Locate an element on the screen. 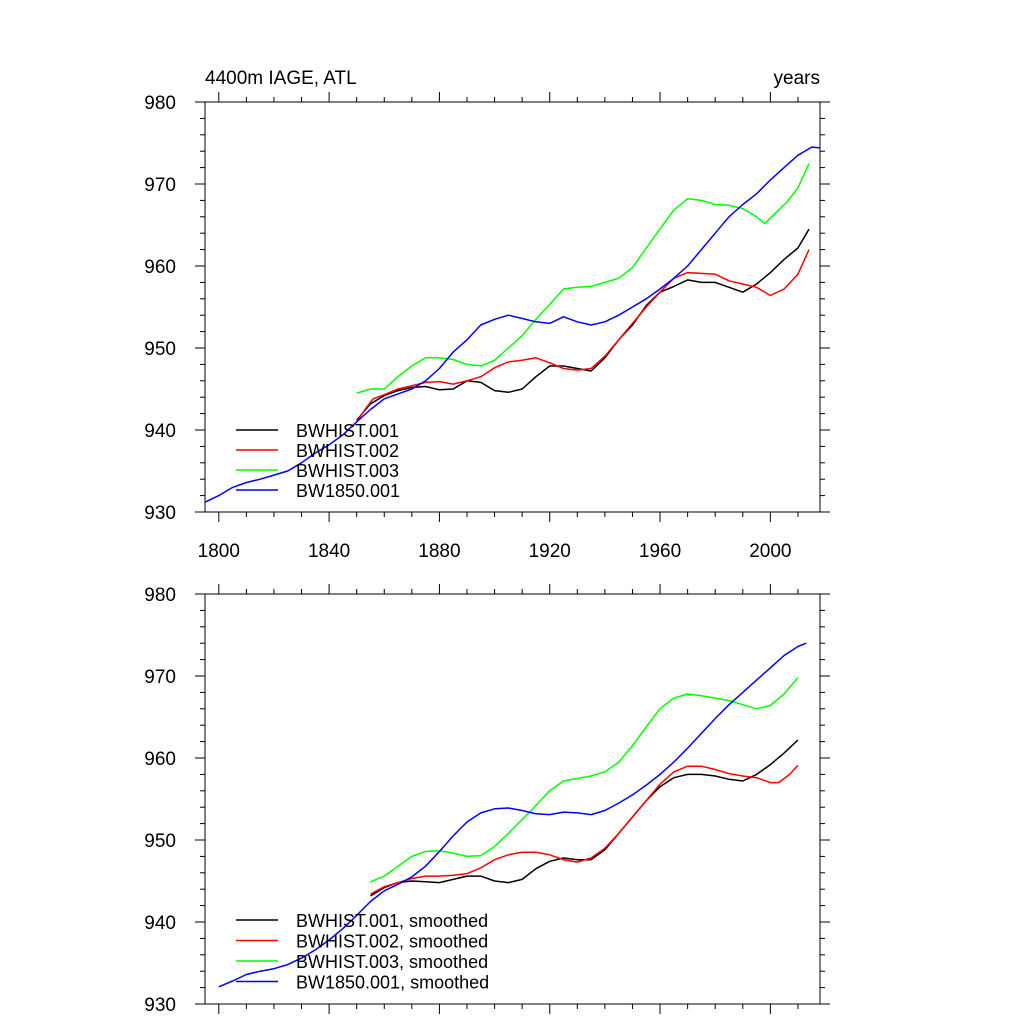  x-tick-label: 1920 is located at coordinates (550, 551).